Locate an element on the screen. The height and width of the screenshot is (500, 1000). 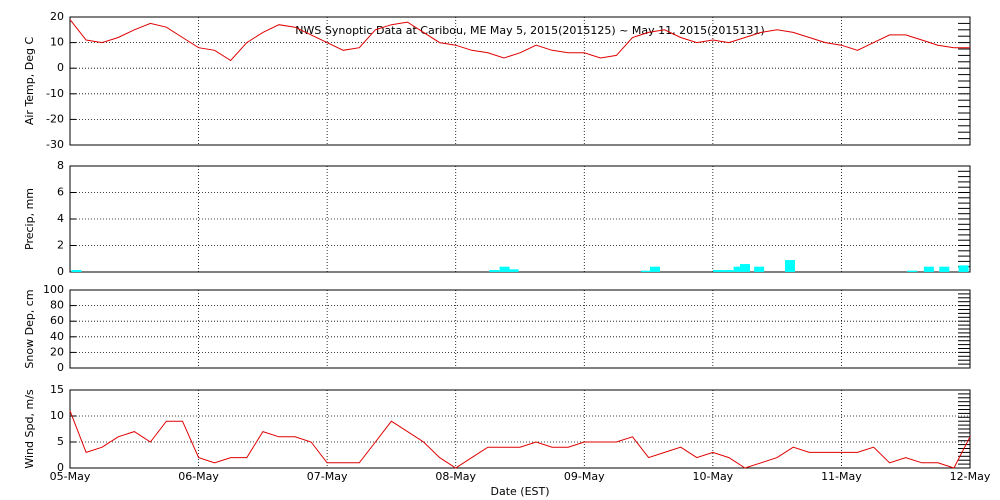
y-axis-label: Air Temp, Deg C is located at coordinates (29, 81).